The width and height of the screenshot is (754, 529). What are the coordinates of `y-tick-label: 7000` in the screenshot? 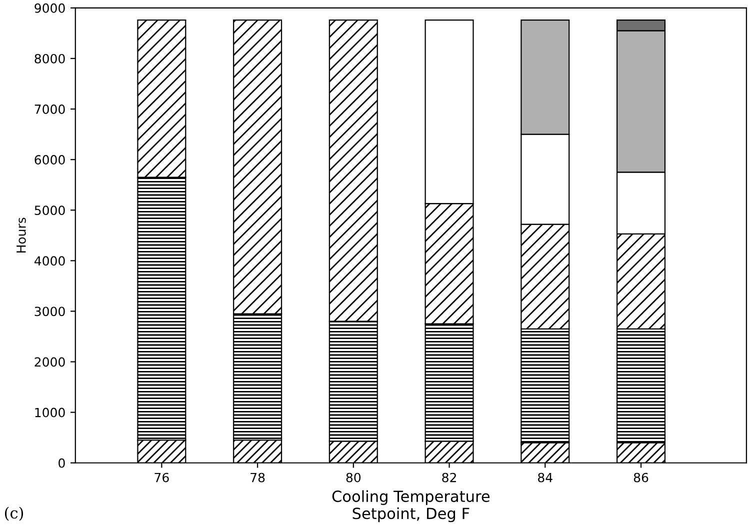 It's located at (49, 109).